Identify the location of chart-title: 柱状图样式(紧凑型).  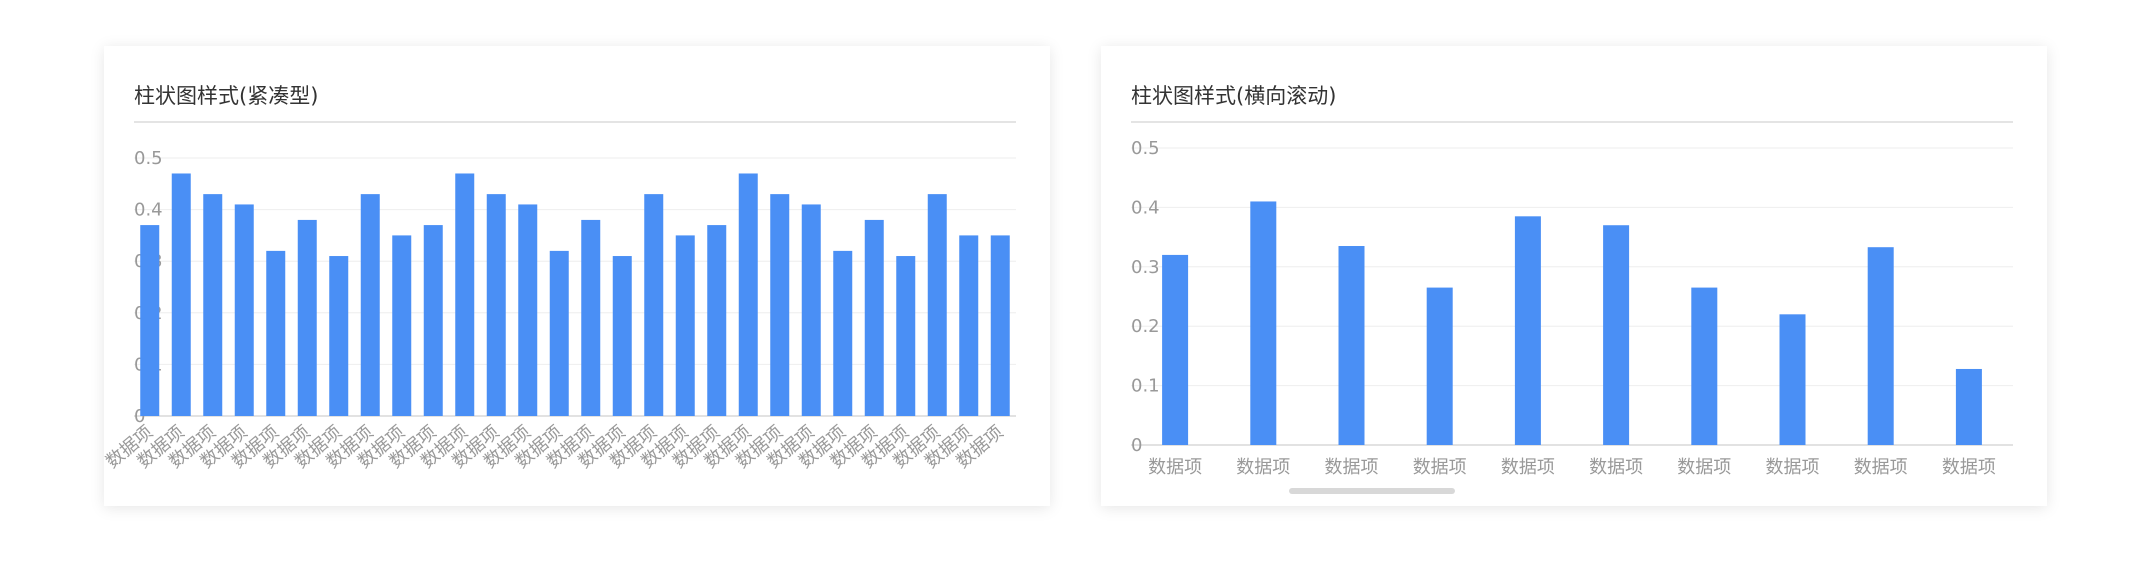
(226, 96).